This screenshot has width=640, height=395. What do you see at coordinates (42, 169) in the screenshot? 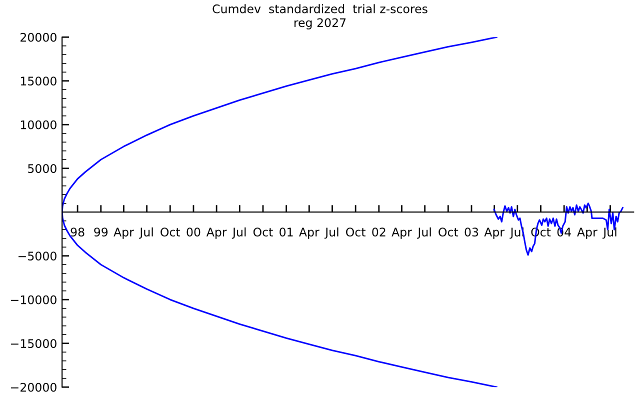
I see `y-tick-label: 5000` at bounding box center [42, 169].